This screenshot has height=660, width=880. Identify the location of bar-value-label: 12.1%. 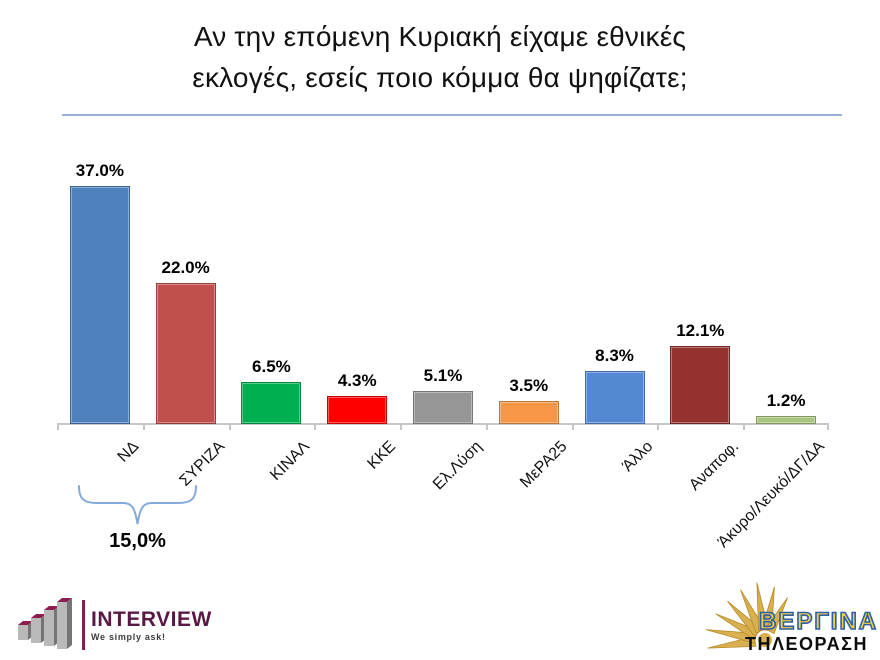
(700, 330).